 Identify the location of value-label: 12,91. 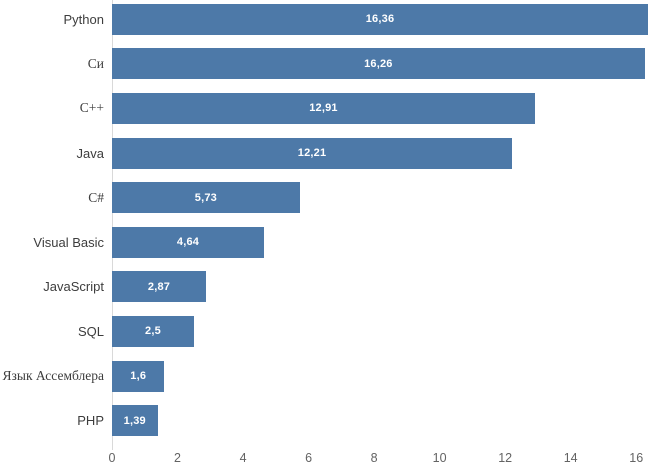
(323, 108).